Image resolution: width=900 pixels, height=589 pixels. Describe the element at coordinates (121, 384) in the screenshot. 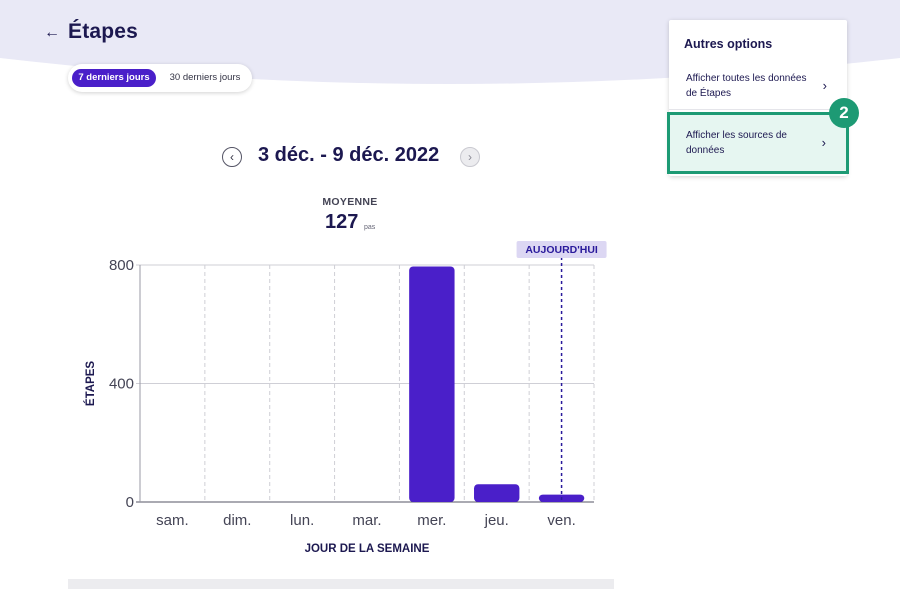

I see `y-tick-label: 400` at that location.